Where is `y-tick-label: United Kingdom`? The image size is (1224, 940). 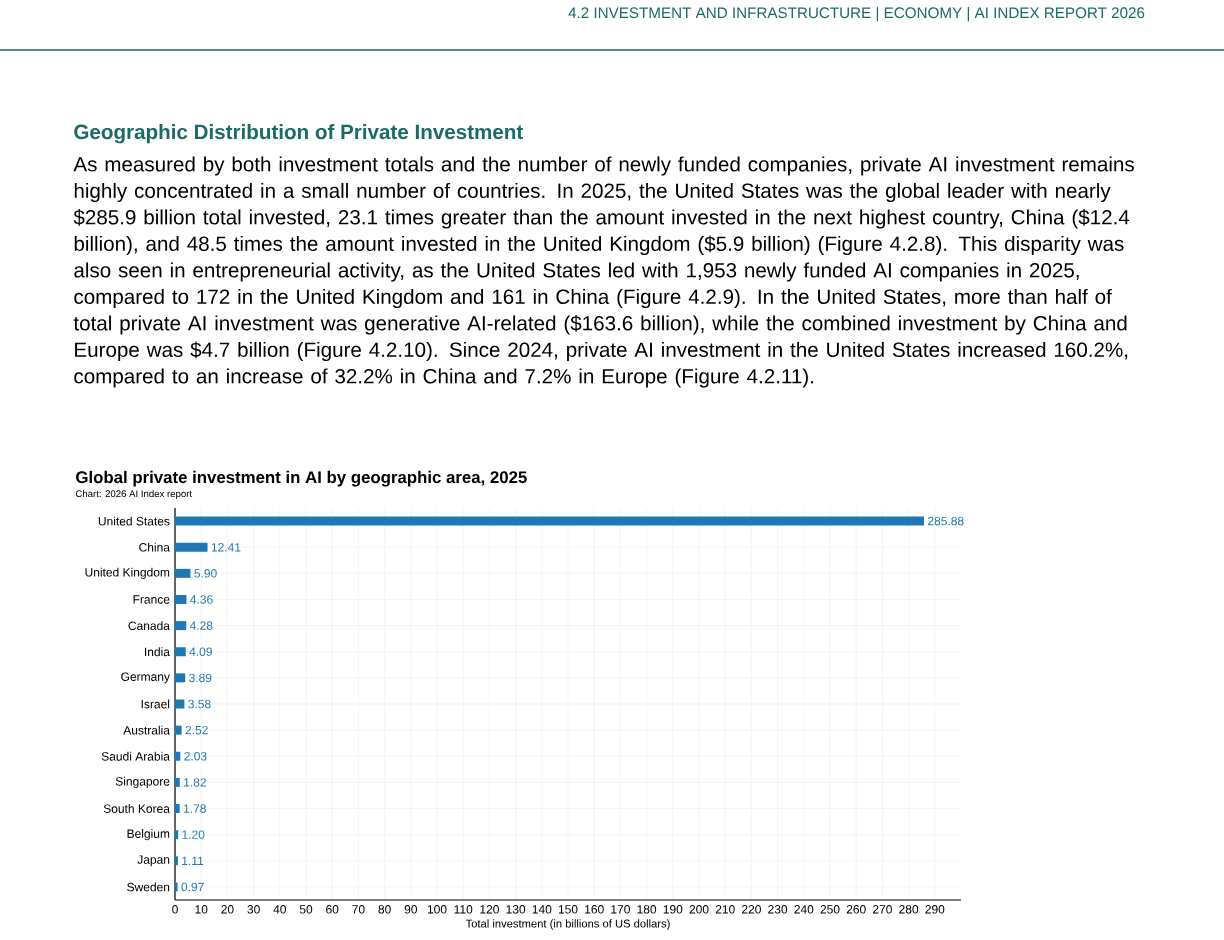
y-tick-label: United Kingdom is located at coordinates (127, 573).